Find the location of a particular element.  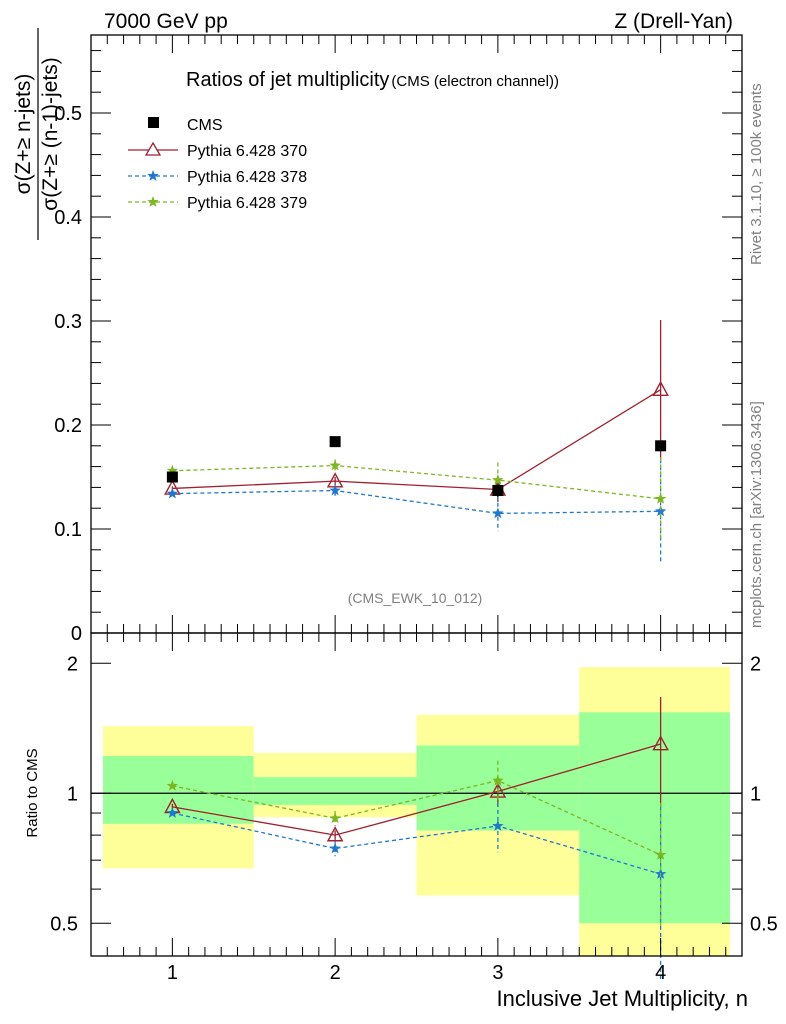

y-label-denominator: σ(Z+≥ (n-1)-jets) is located at coordinates (50, 133).